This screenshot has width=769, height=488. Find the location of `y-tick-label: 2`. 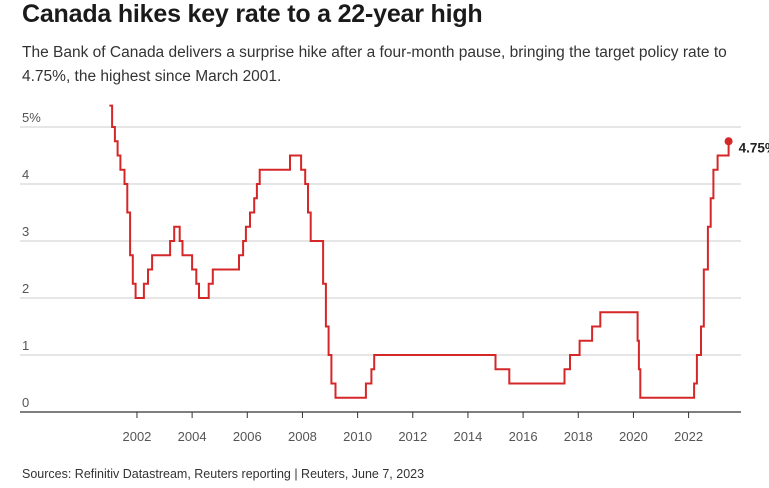

y-tick-label: 2 is located at coordinates (25, 288).